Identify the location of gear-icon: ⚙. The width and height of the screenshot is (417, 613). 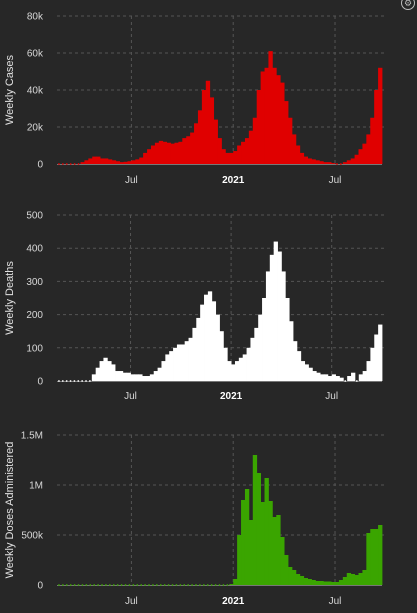
(408, 5).